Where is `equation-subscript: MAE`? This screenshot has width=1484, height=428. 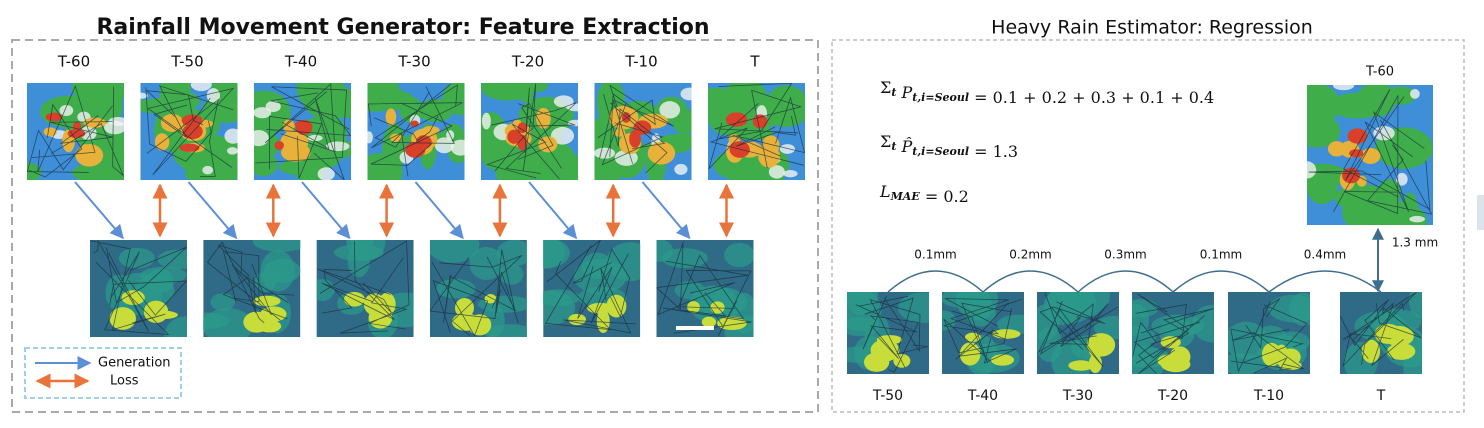 equation-subscript: MAE is located at coordinates (905, 196).